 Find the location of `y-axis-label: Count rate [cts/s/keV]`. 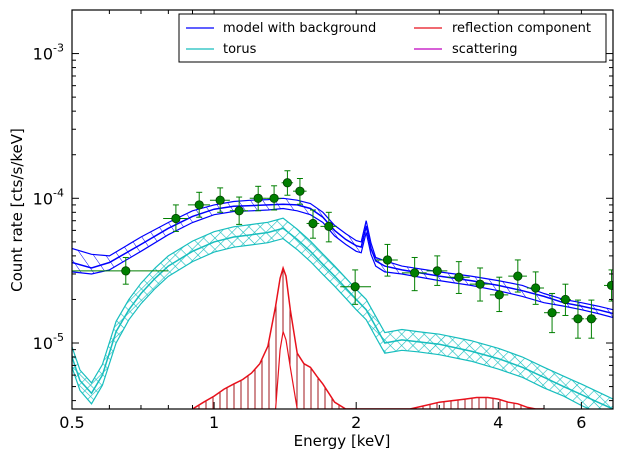

y-axis-label: Count rate [cts/s/keV] is located at coordinates (17, 210).